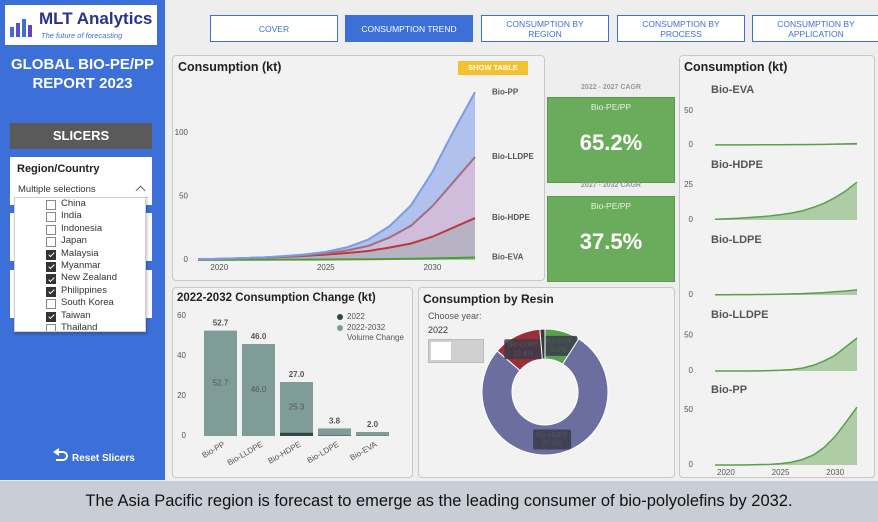  What do you see at coordinates (74, 241) in the screenshot?
I see `option-label: Japan` at bounding box center [74, 241].